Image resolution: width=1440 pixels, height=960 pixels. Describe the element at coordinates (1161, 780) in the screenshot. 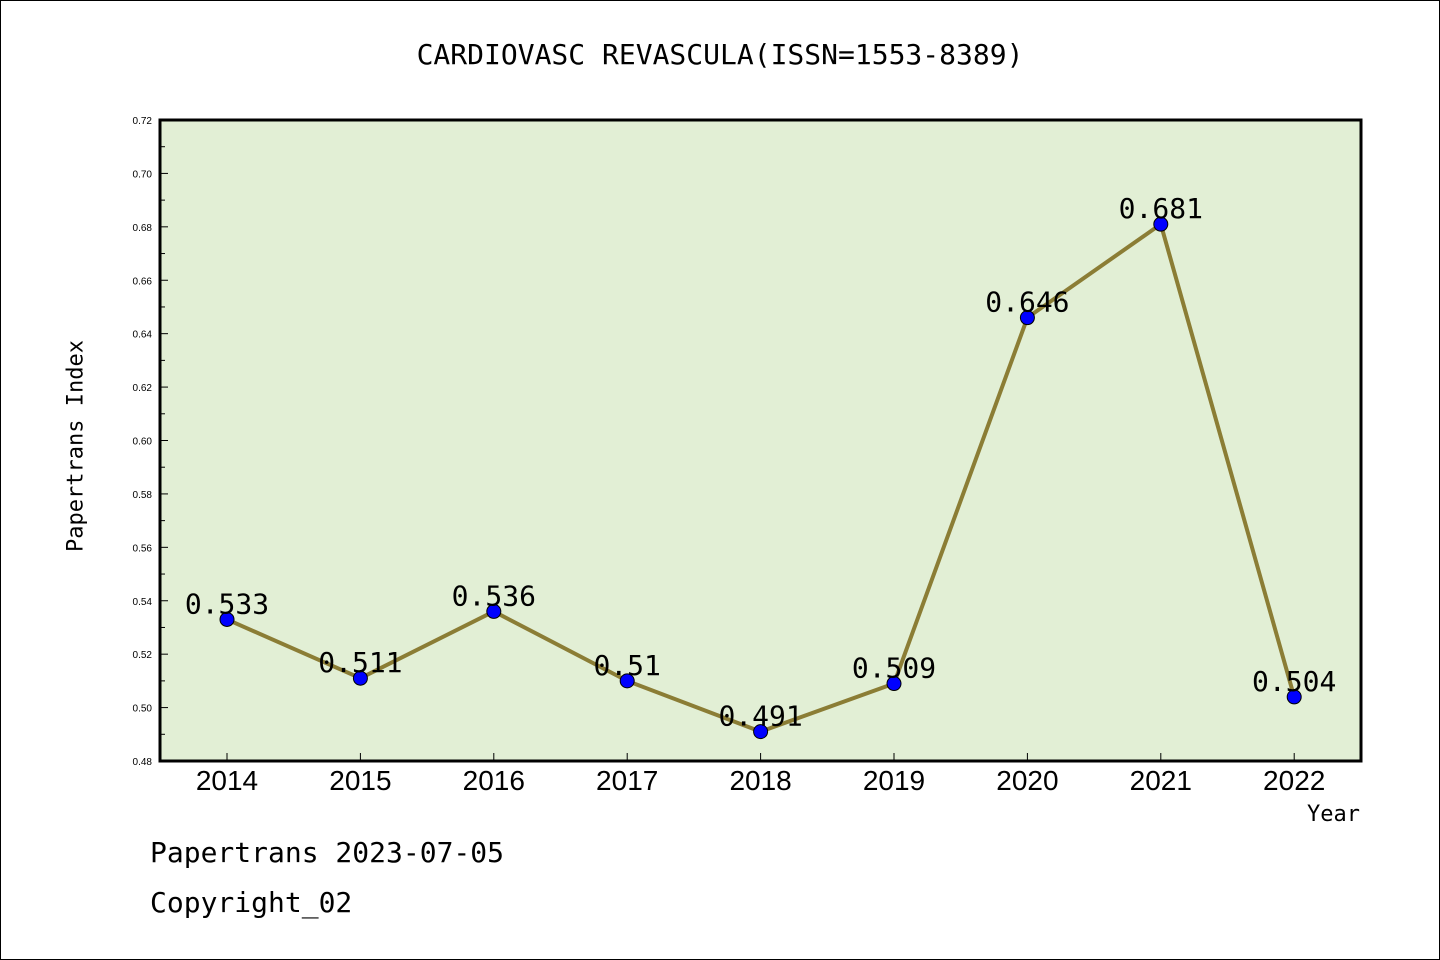

I see `x-tick-label: 2021` at that location.